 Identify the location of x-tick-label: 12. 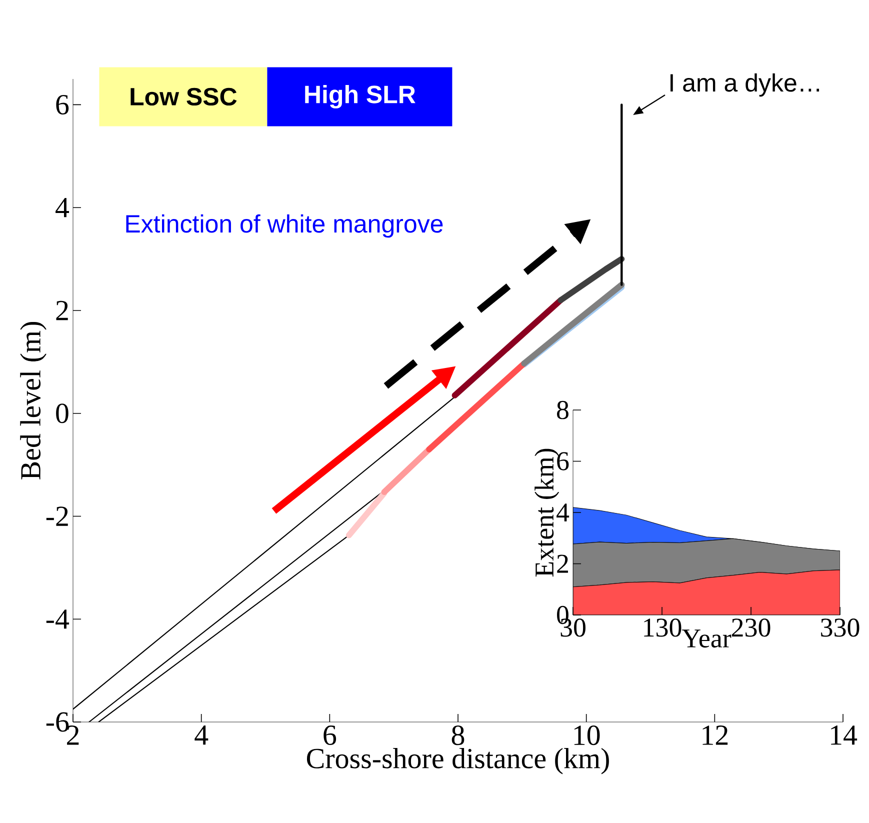
(715, 735).